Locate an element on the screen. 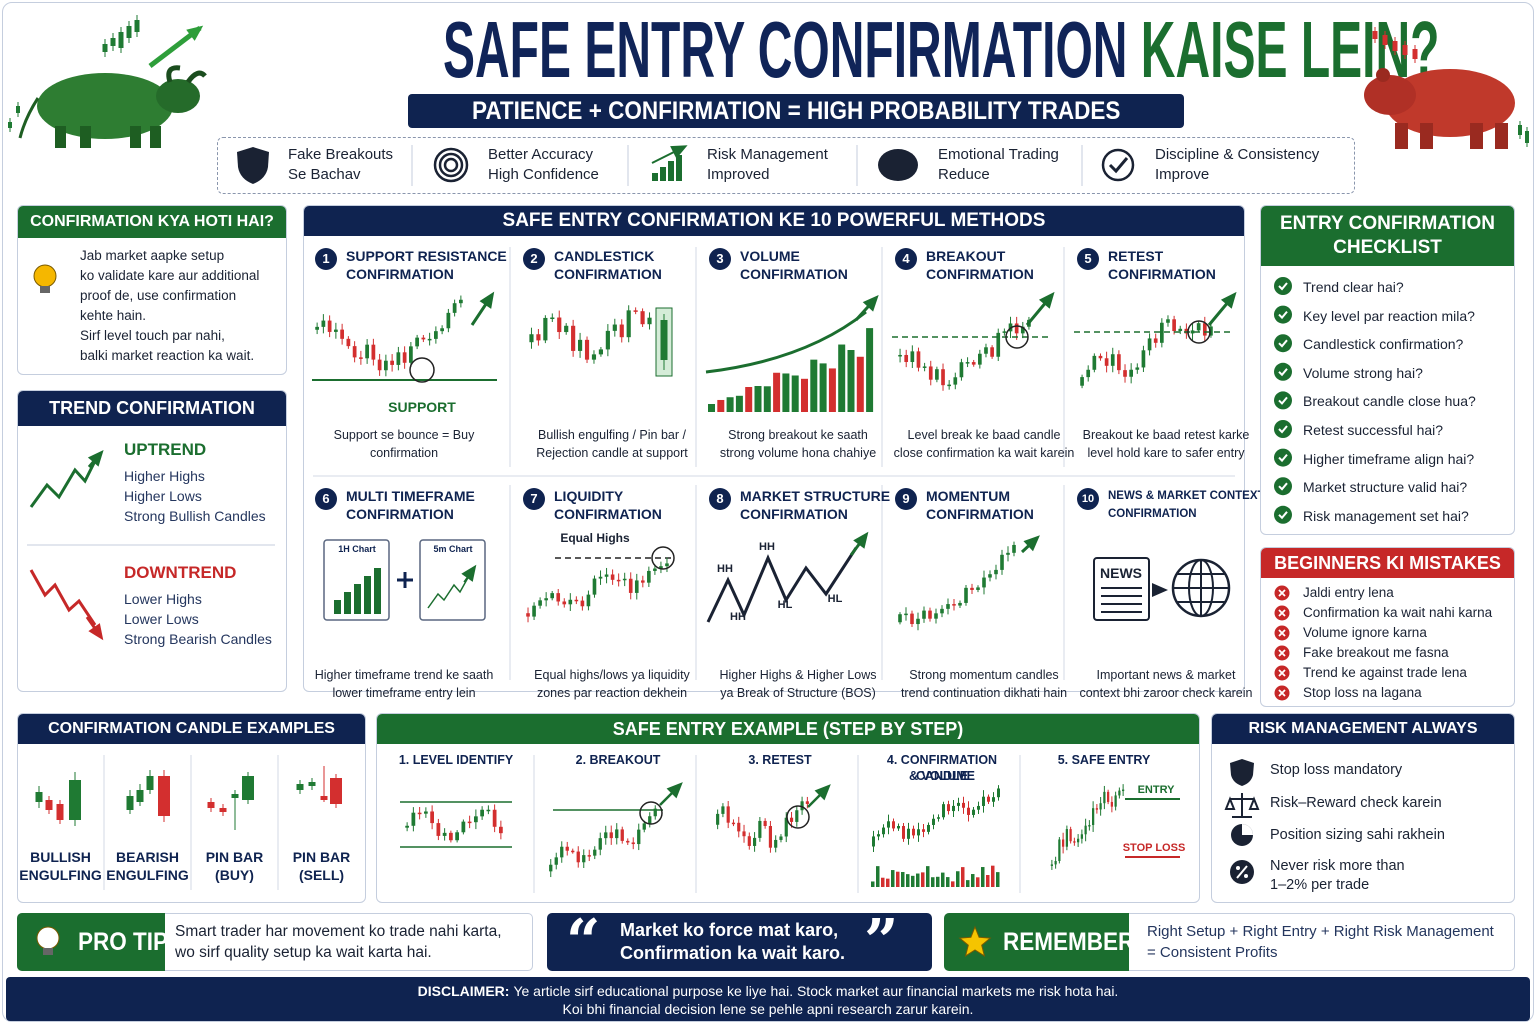 This screenshot has height=1024, width=1536. target-icon is located at coordinates (451, 165).